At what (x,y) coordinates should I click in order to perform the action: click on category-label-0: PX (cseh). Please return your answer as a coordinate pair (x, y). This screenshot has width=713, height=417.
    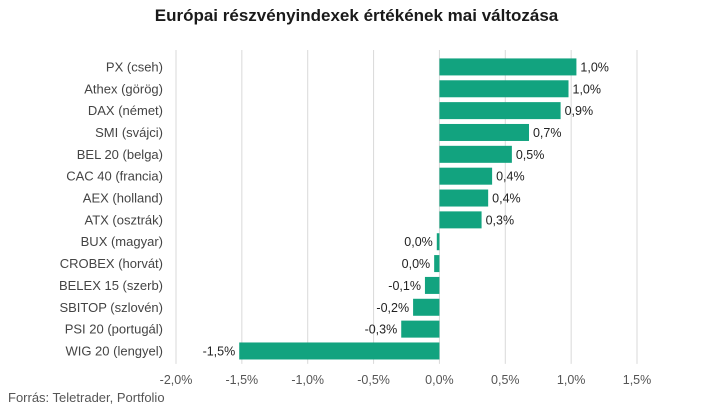
    Looking at the image, I should click on (134, 66).